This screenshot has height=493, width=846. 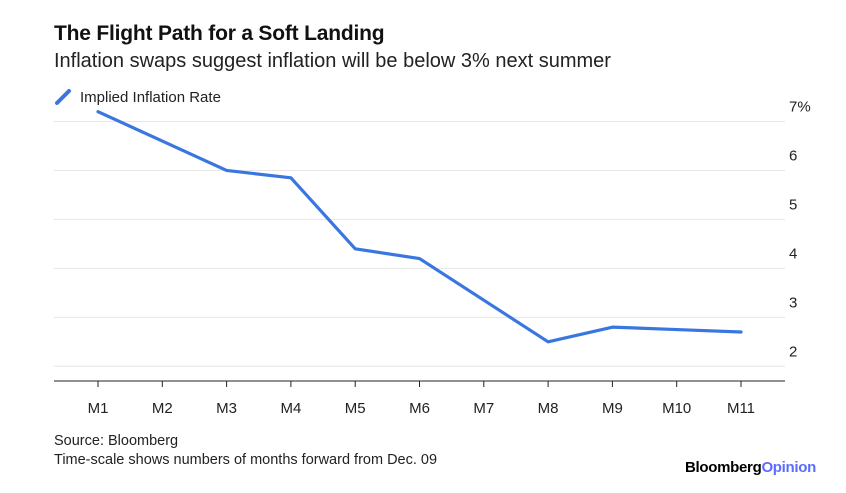 I want to click on y-tick-label-5: 5, so click(x=793, y=204).